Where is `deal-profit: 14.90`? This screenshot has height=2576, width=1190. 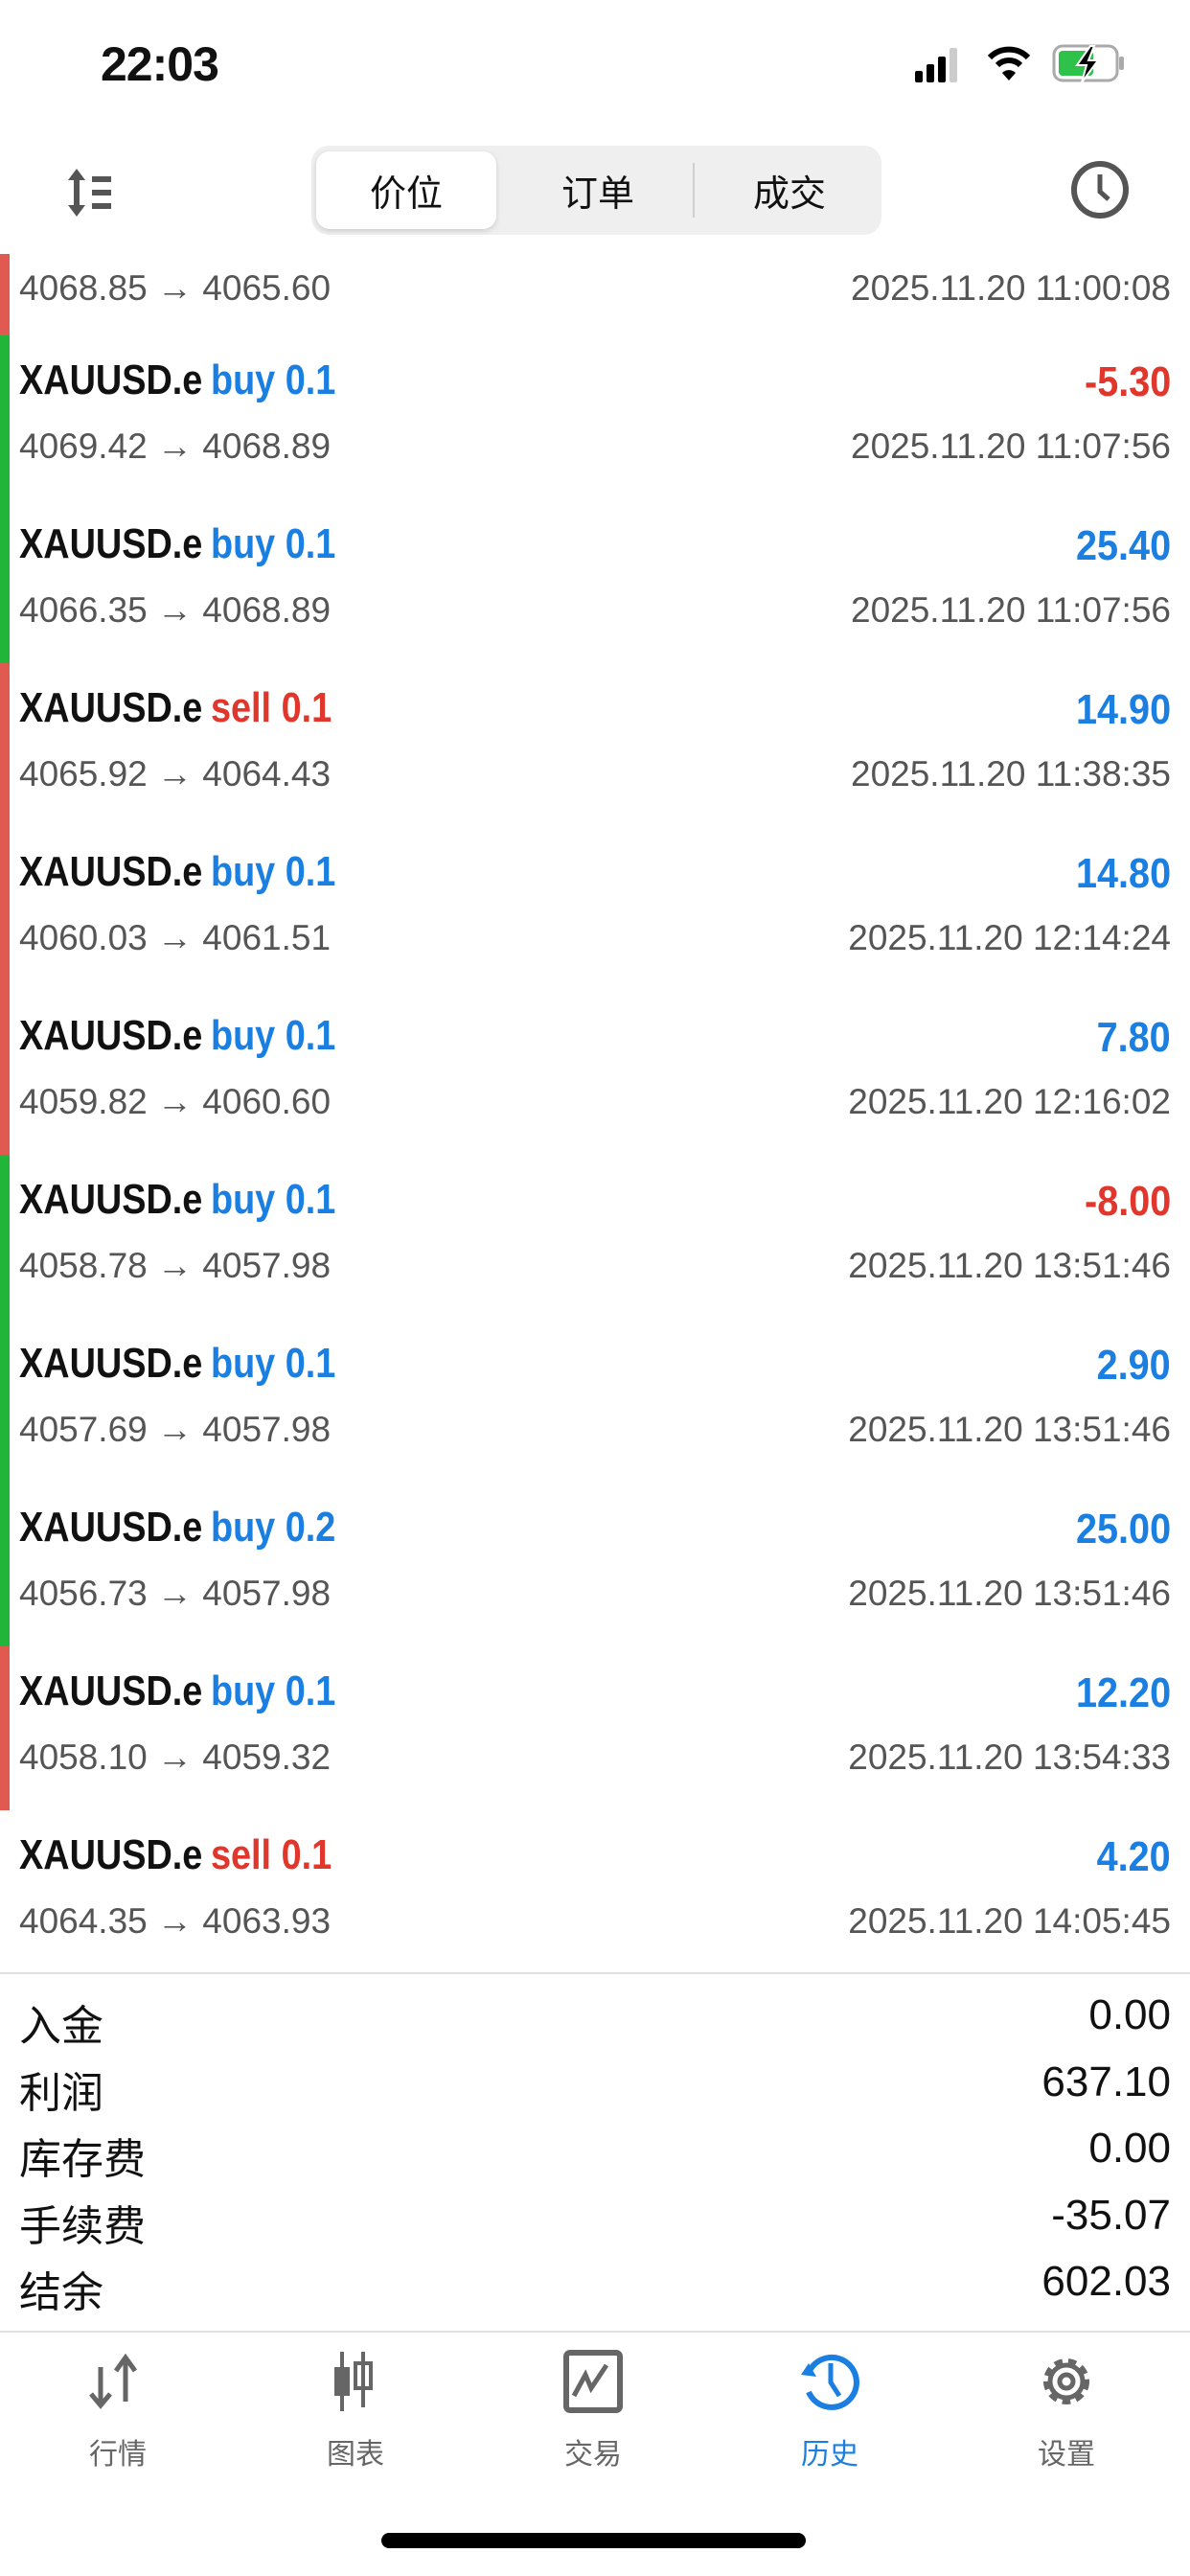
deal-profit: 14.90 is located at coordinates (1123, 709).